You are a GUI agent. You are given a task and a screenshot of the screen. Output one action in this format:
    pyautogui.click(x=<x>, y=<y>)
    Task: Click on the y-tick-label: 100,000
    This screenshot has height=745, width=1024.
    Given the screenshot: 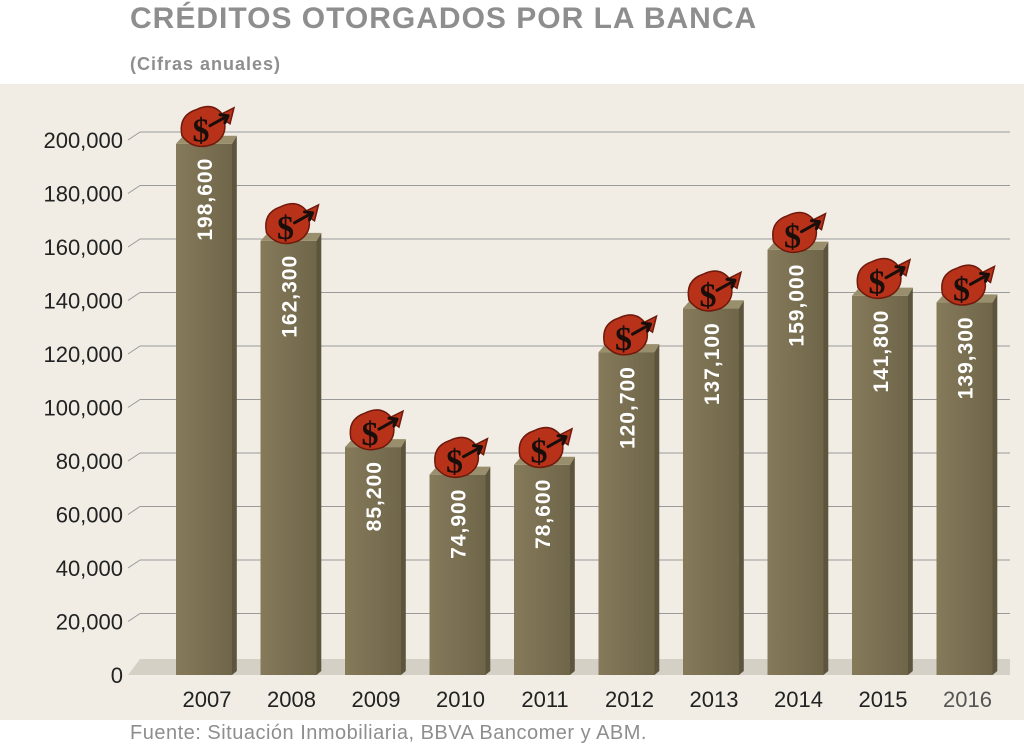 What is the action you would take?
    pyautogui.click(x=83, y=408)
    